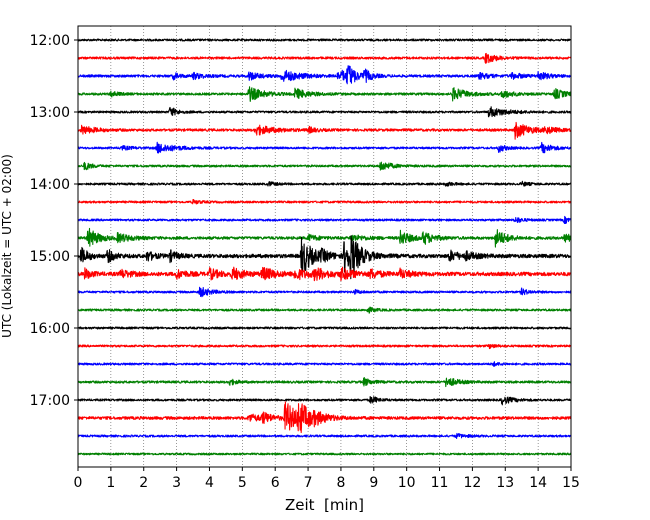 The height and width of the screenshot is (520, 650). What do you see at coordinates (407, 483) in the screenshot?
I see `x-tick-label: 10` at bounding box center [407, 483].